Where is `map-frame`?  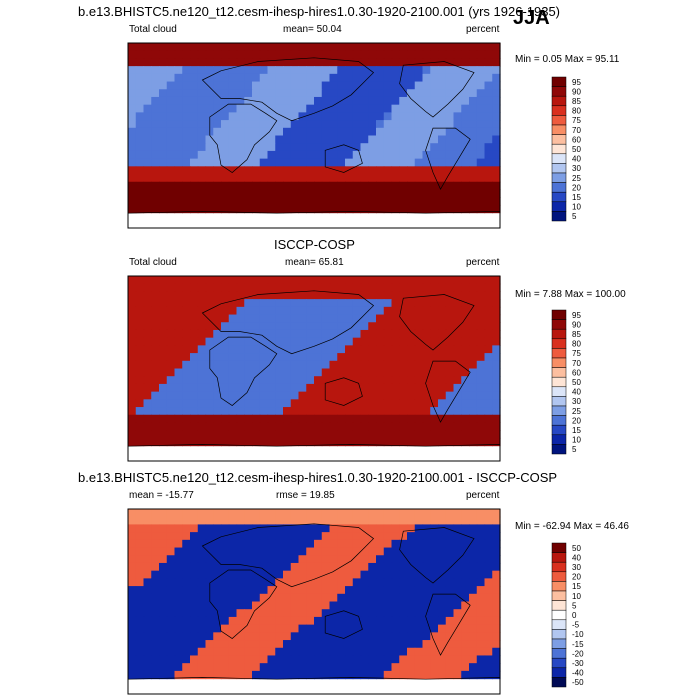 map-frame is located at coordinates (314, 135).